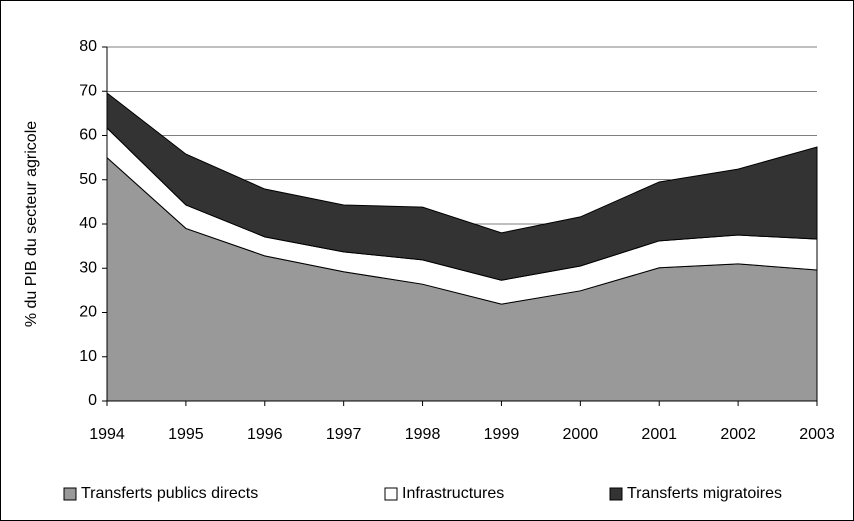  Describe the element at coordinates (186, 434) in the screenshot. I see `x-tick-label: 1995` at that location.